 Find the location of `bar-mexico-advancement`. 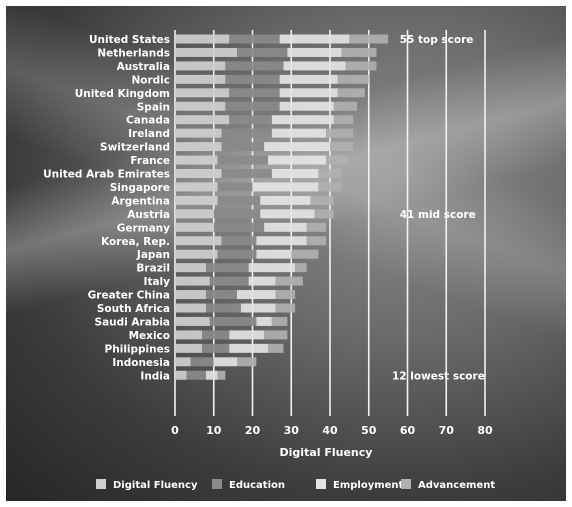

bar-mexico-advancement is located at coordinates (276, 335).